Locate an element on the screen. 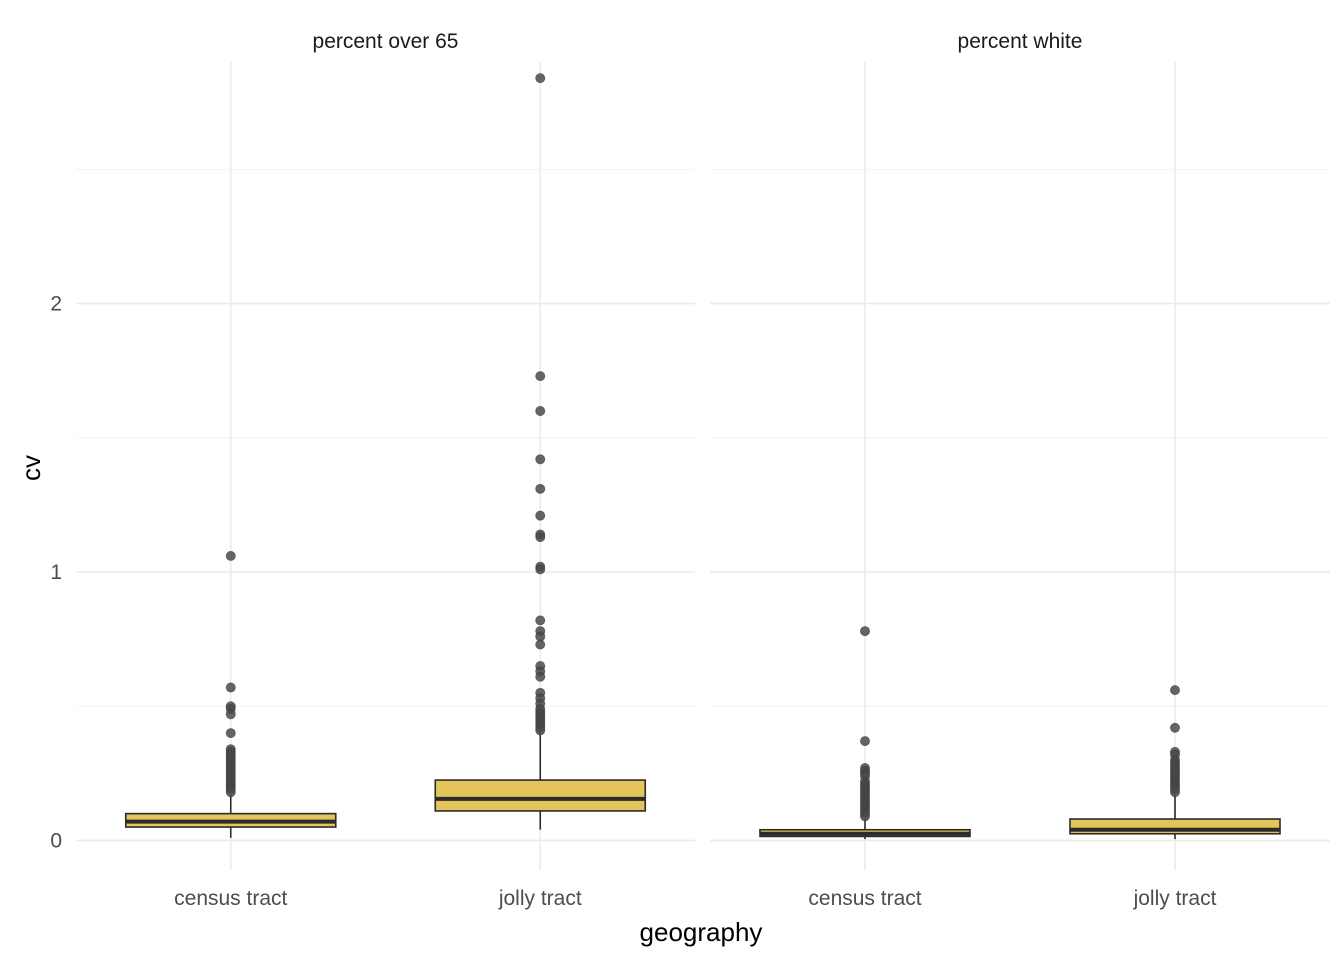  y-axis-title: cv is located at coordinates (31, 468).